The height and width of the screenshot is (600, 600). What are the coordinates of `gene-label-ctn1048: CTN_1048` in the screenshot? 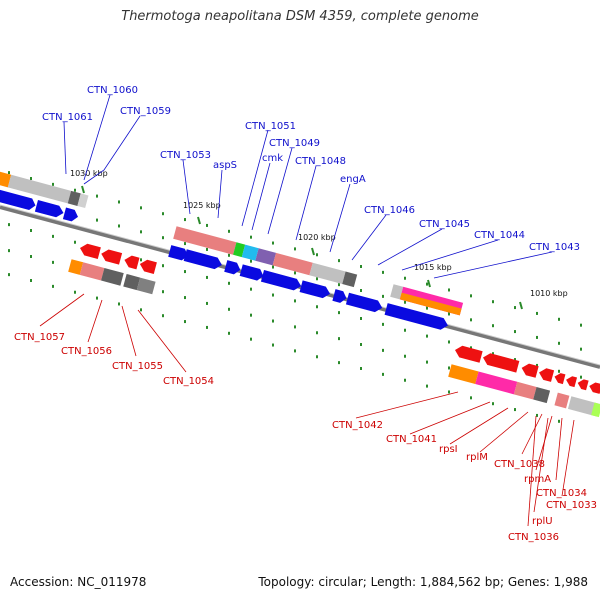 It's located at (320, 161).